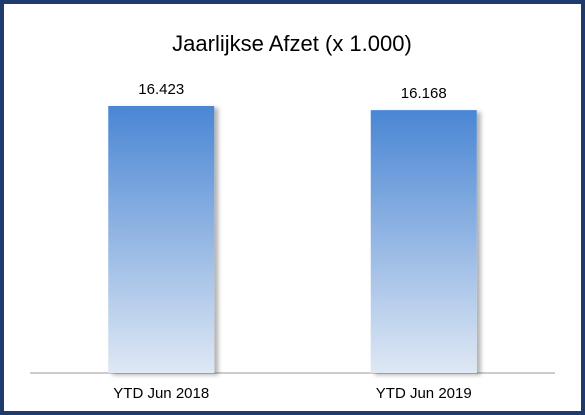 The image size is (585, 415). What do you see at coordinates (161, 393) in the screenshot?
I see `x-tick-label: YTD Jun 2018` at bounding box center [161, 393].